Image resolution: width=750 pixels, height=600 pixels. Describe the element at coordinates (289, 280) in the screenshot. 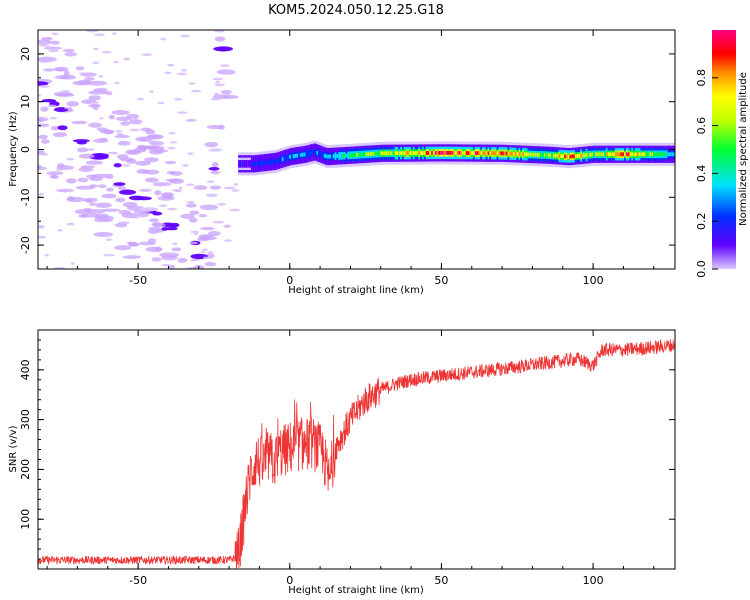

I see `top-x-tick-label: 0` at that location.